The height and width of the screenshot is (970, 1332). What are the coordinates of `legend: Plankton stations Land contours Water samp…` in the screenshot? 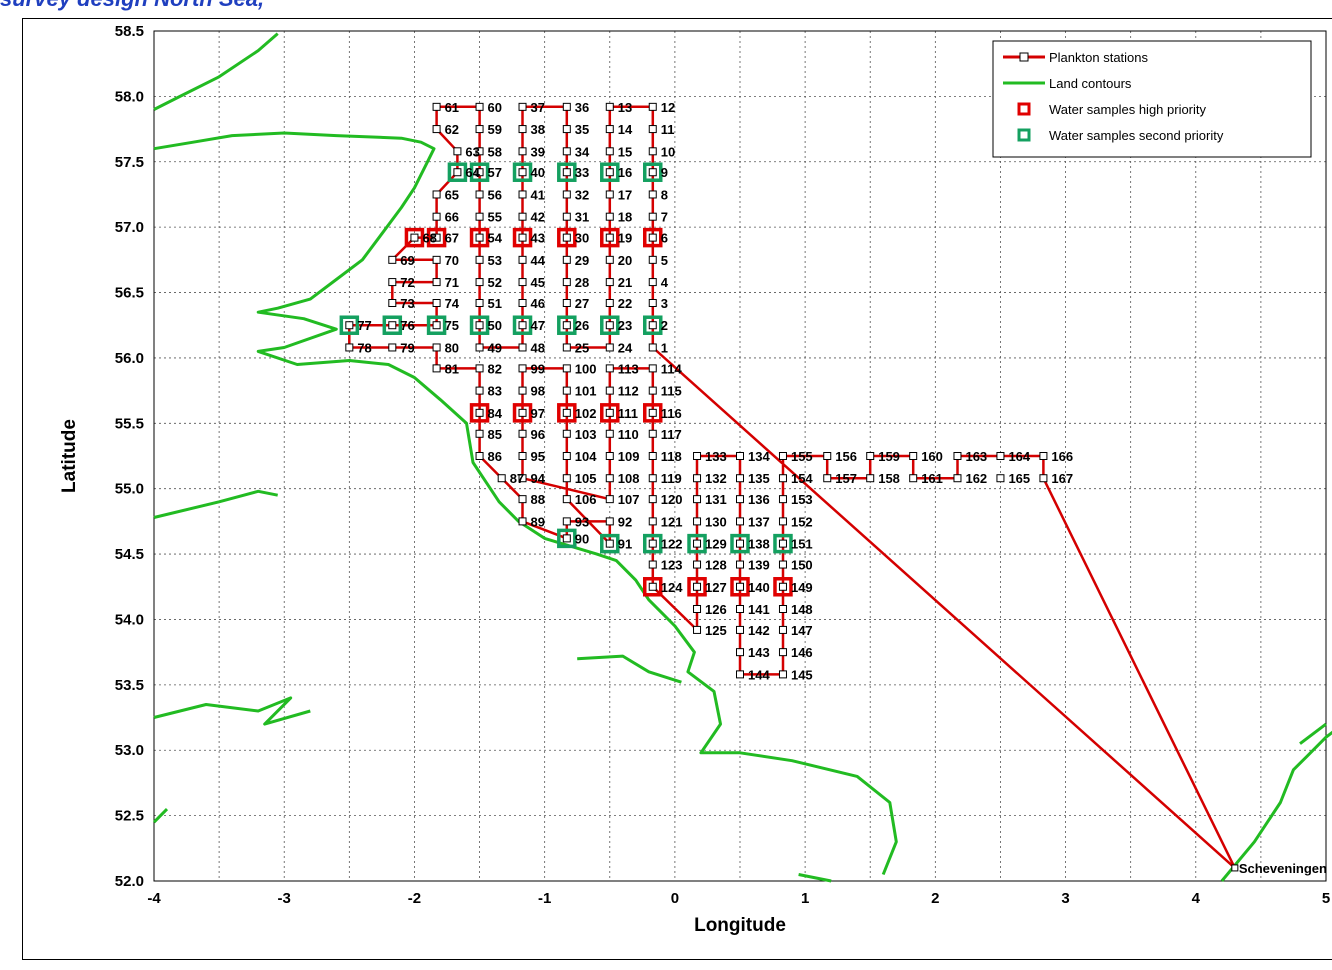 It's located at (1152, 99).